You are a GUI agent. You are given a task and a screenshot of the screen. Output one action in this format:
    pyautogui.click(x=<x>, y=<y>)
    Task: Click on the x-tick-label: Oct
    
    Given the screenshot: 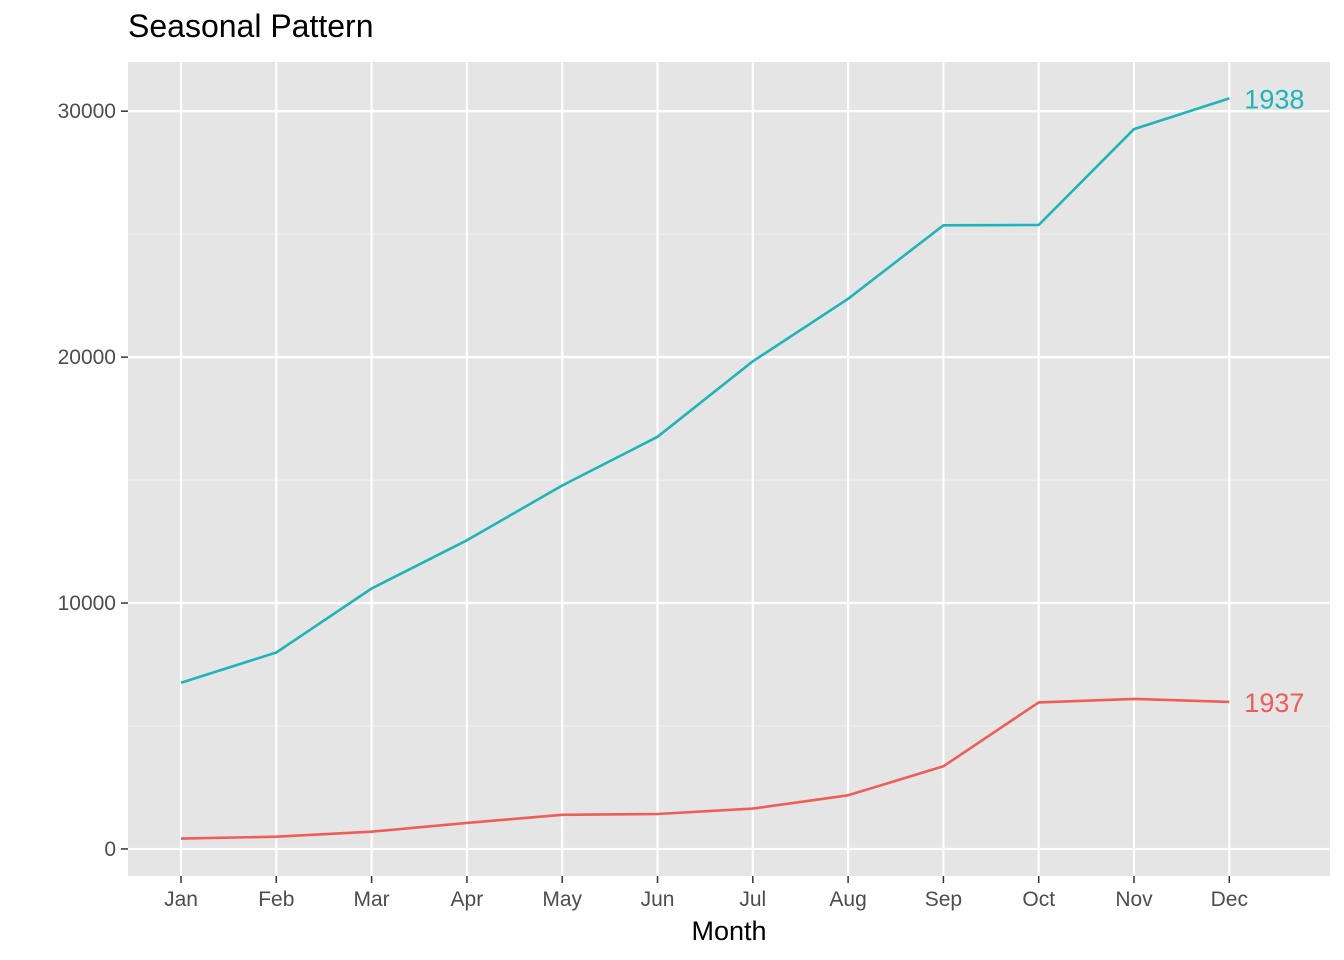 What is the action you would take?
    pyautogui.click(x=1038, y=899)
    